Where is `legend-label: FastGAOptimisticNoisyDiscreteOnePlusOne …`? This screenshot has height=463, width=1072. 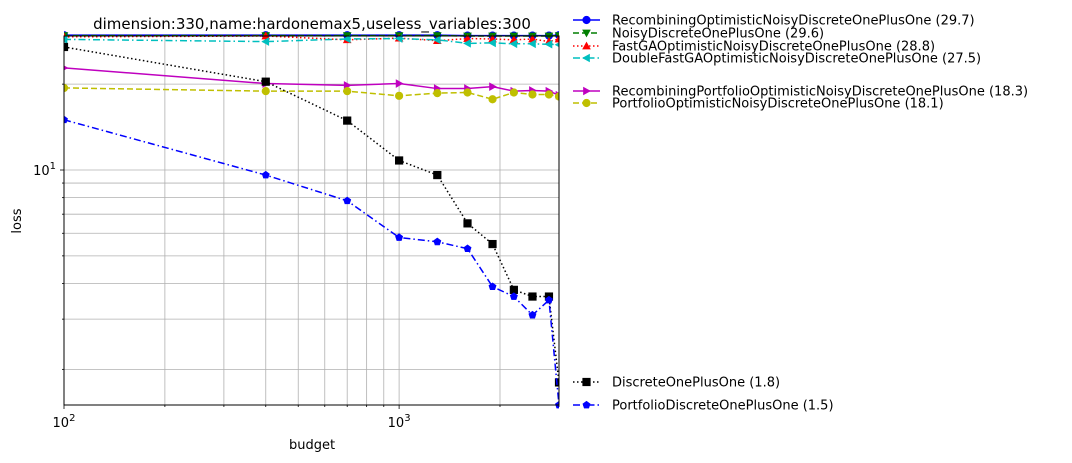
legend-label: FastGAOptimisticNoisyDiscreteOnePlusOne … is located at coordinates (773, 47).